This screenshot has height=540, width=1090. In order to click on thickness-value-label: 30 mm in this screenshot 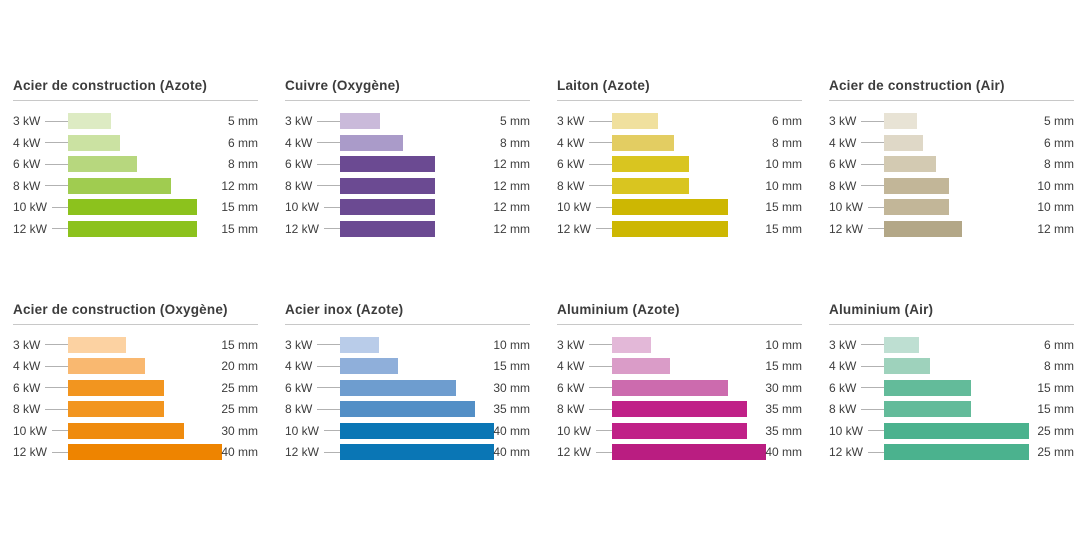, I will do `click(511, 387)`.